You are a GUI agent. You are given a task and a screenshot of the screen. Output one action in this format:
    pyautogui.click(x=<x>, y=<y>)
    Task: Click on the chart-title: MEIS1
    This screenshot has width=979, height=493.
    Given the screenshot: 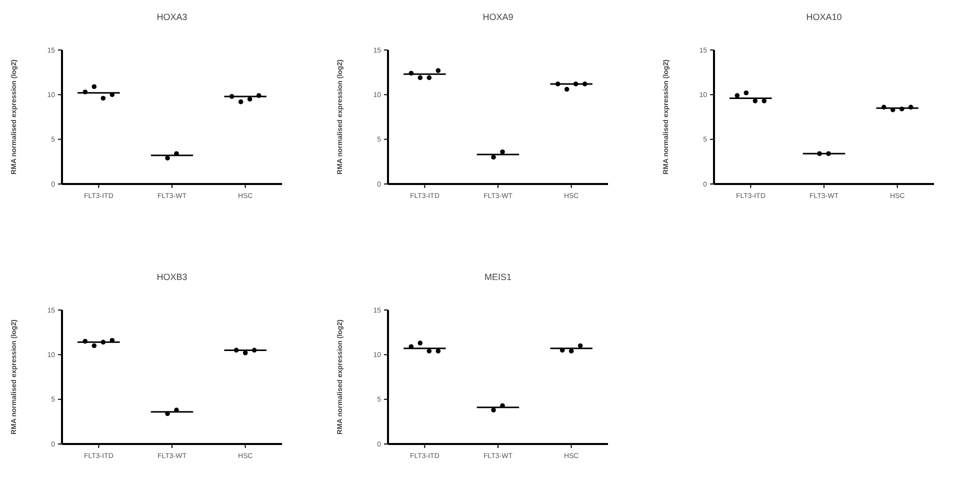 What is the action you would take?
    pyautogui.click(x=498, y=277)
    